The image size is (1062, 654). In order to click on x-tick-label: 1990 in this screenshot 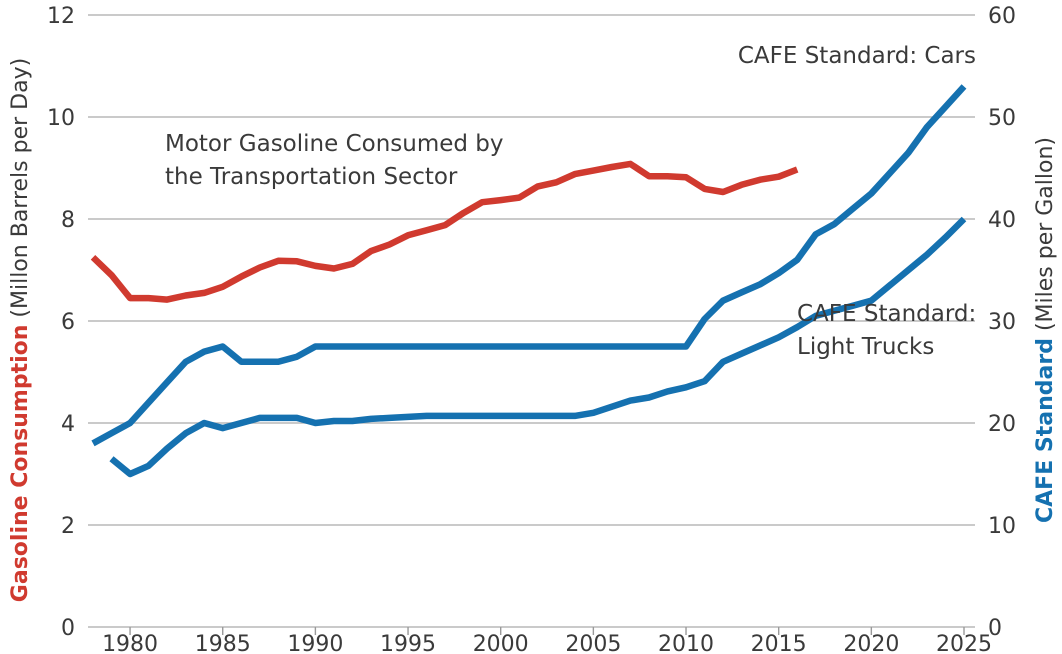, I will do `click(315, 643)`.